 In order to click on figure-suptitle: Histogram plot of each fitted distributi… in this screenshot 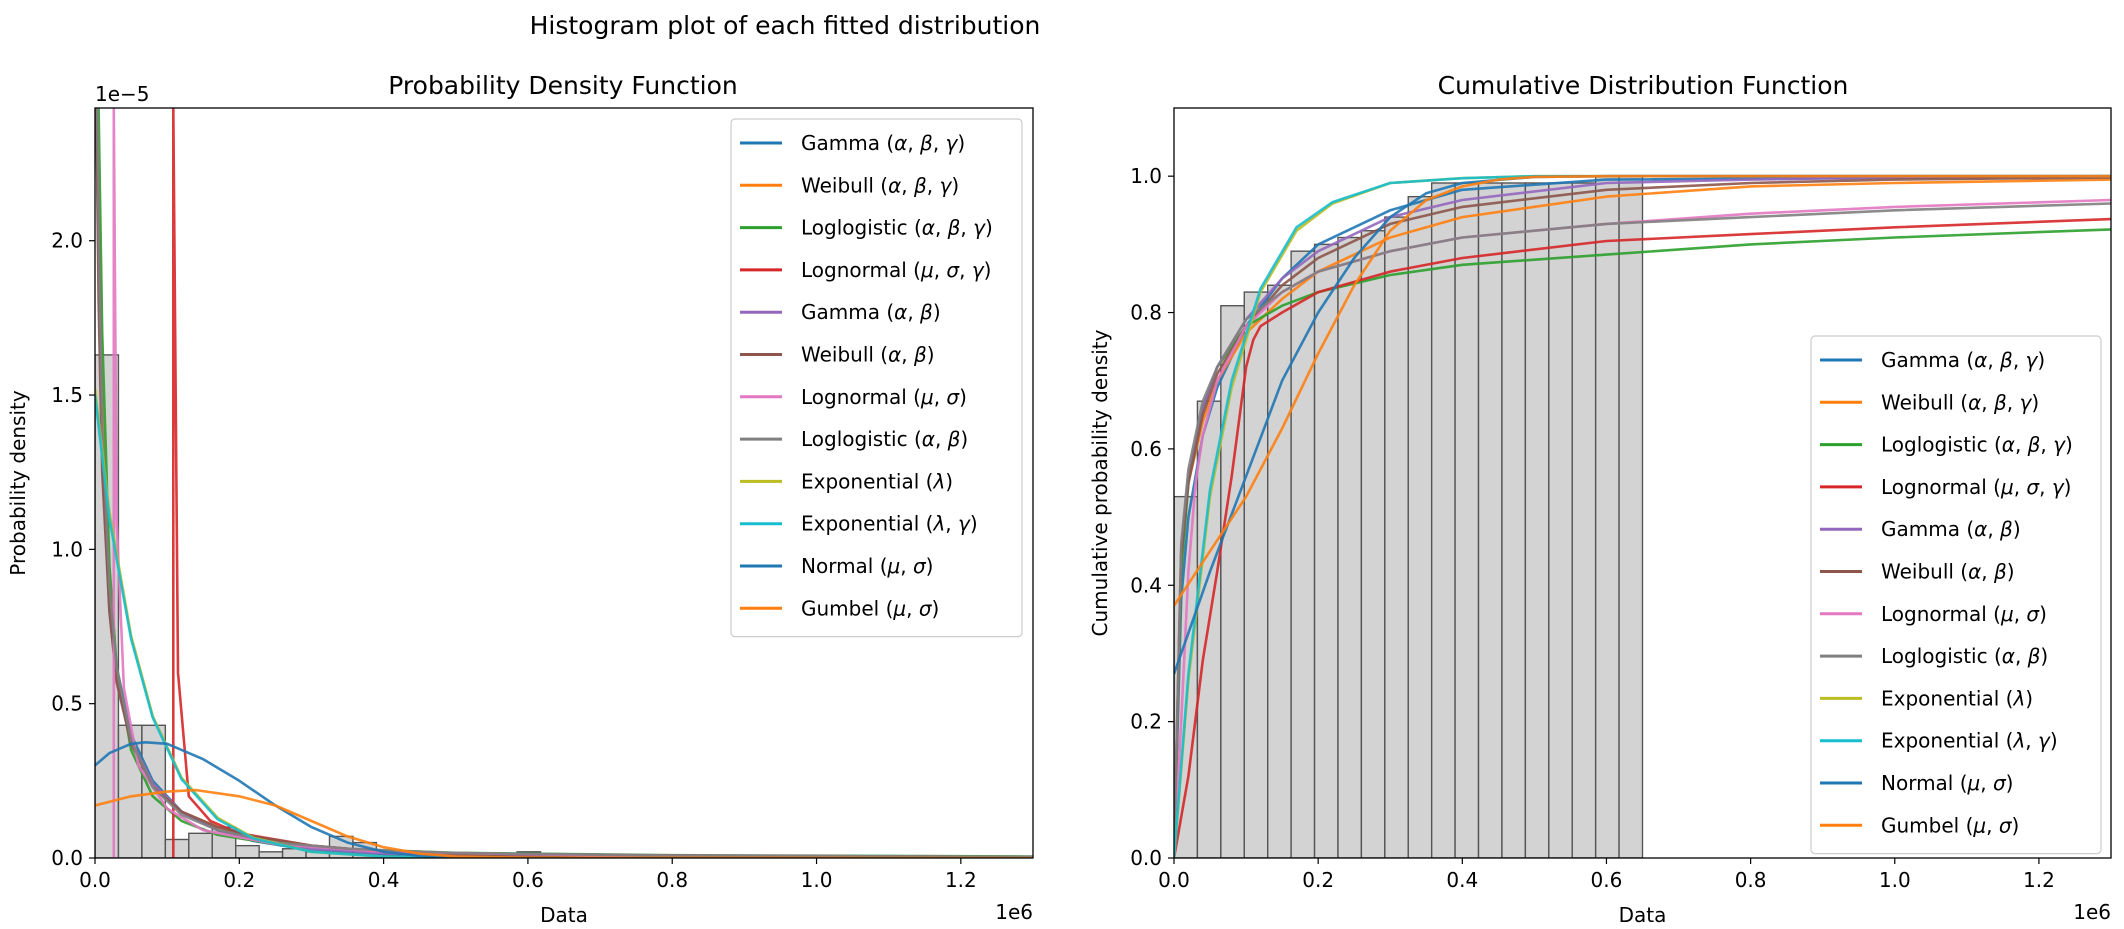, I will do `click(785, 25)`.